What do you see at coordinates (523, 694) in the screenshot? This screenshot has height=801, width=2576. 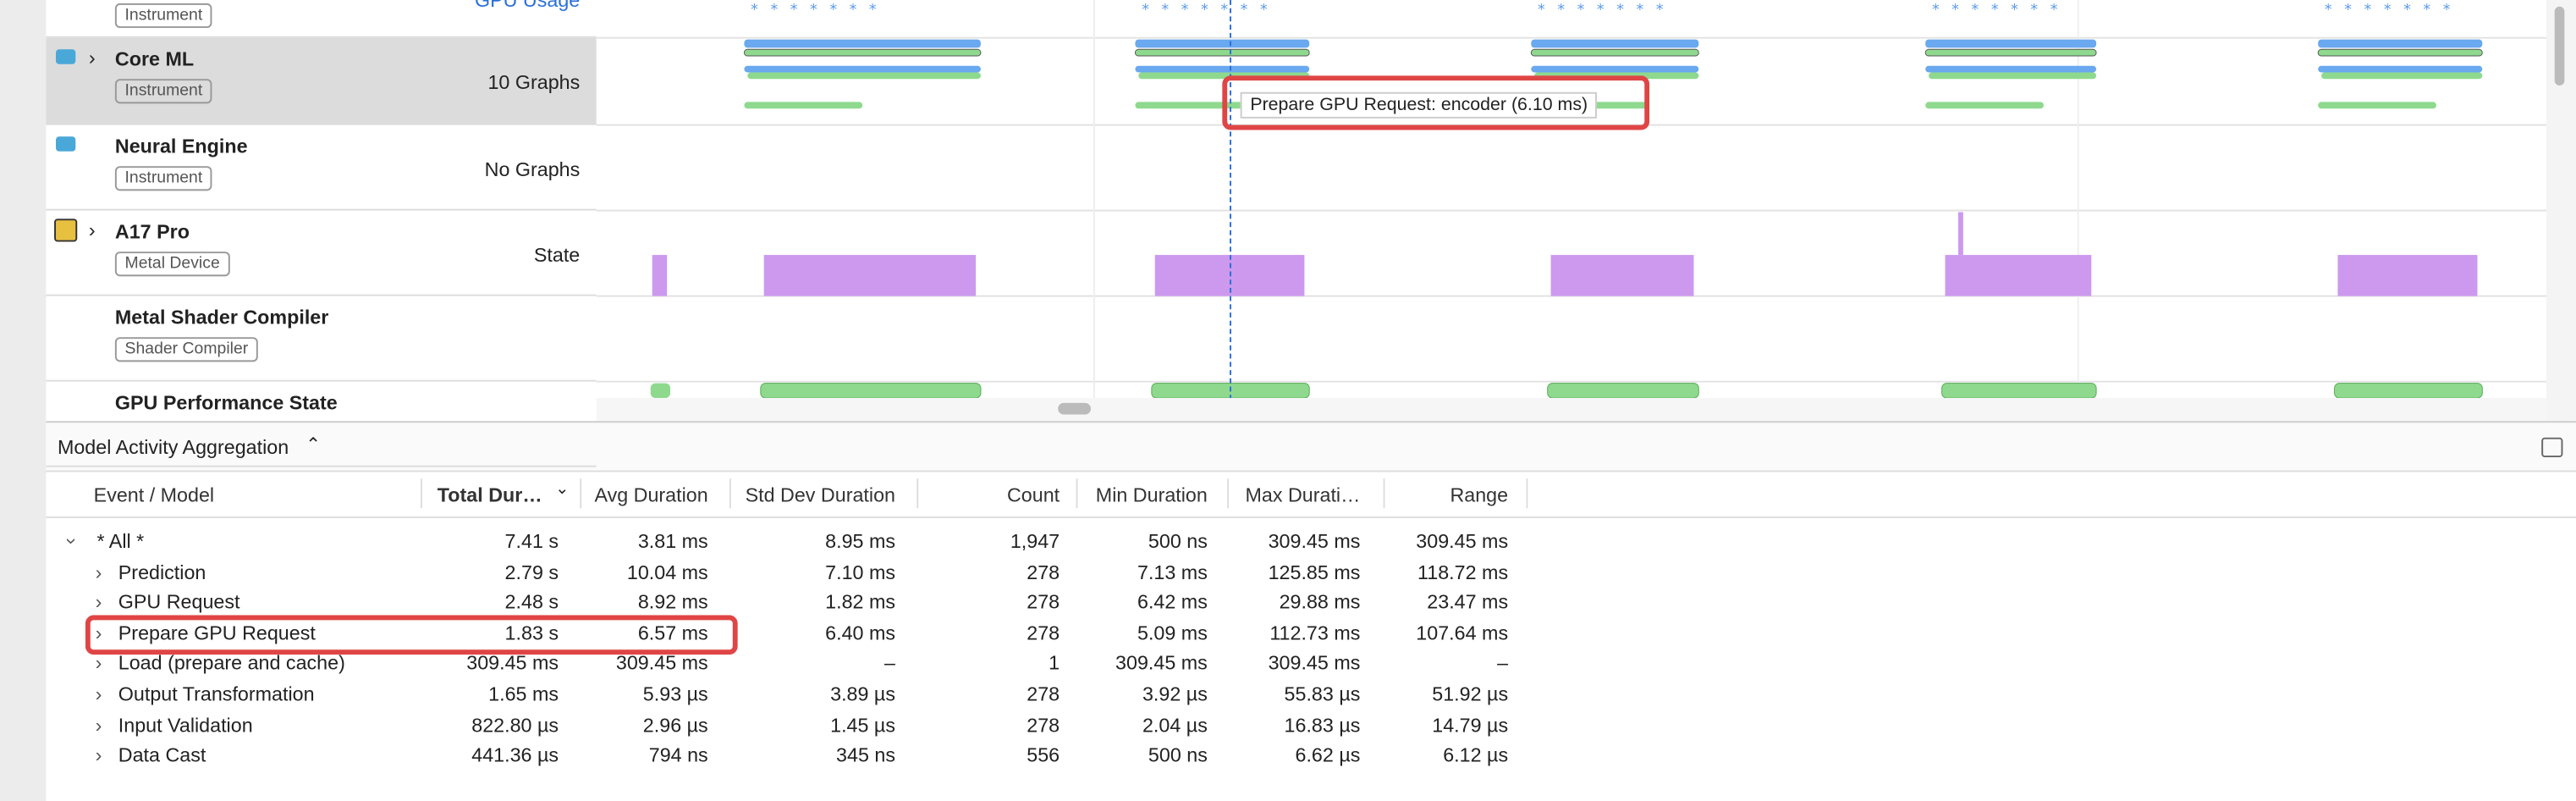 I see `table-cell: 1.65 ms` at bounding box center [523, 694].